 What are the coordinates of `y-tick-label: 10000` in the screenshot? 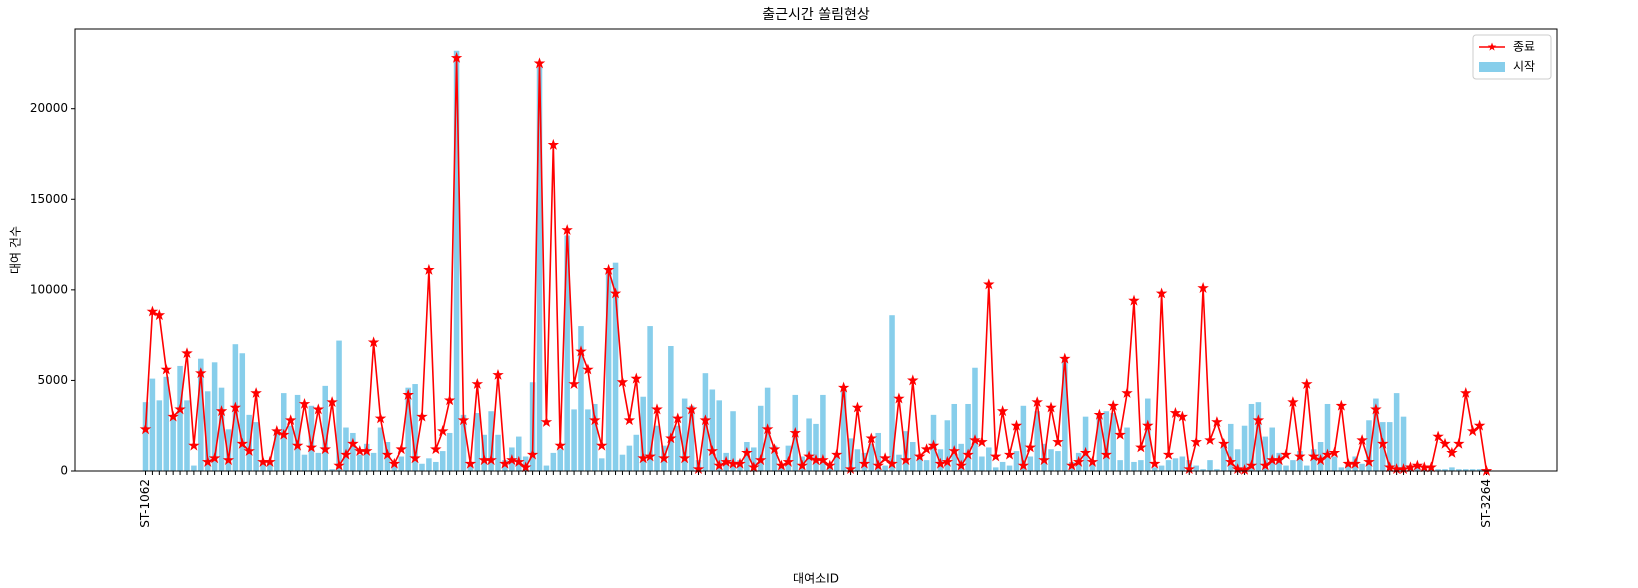 It's located at (49, 289).